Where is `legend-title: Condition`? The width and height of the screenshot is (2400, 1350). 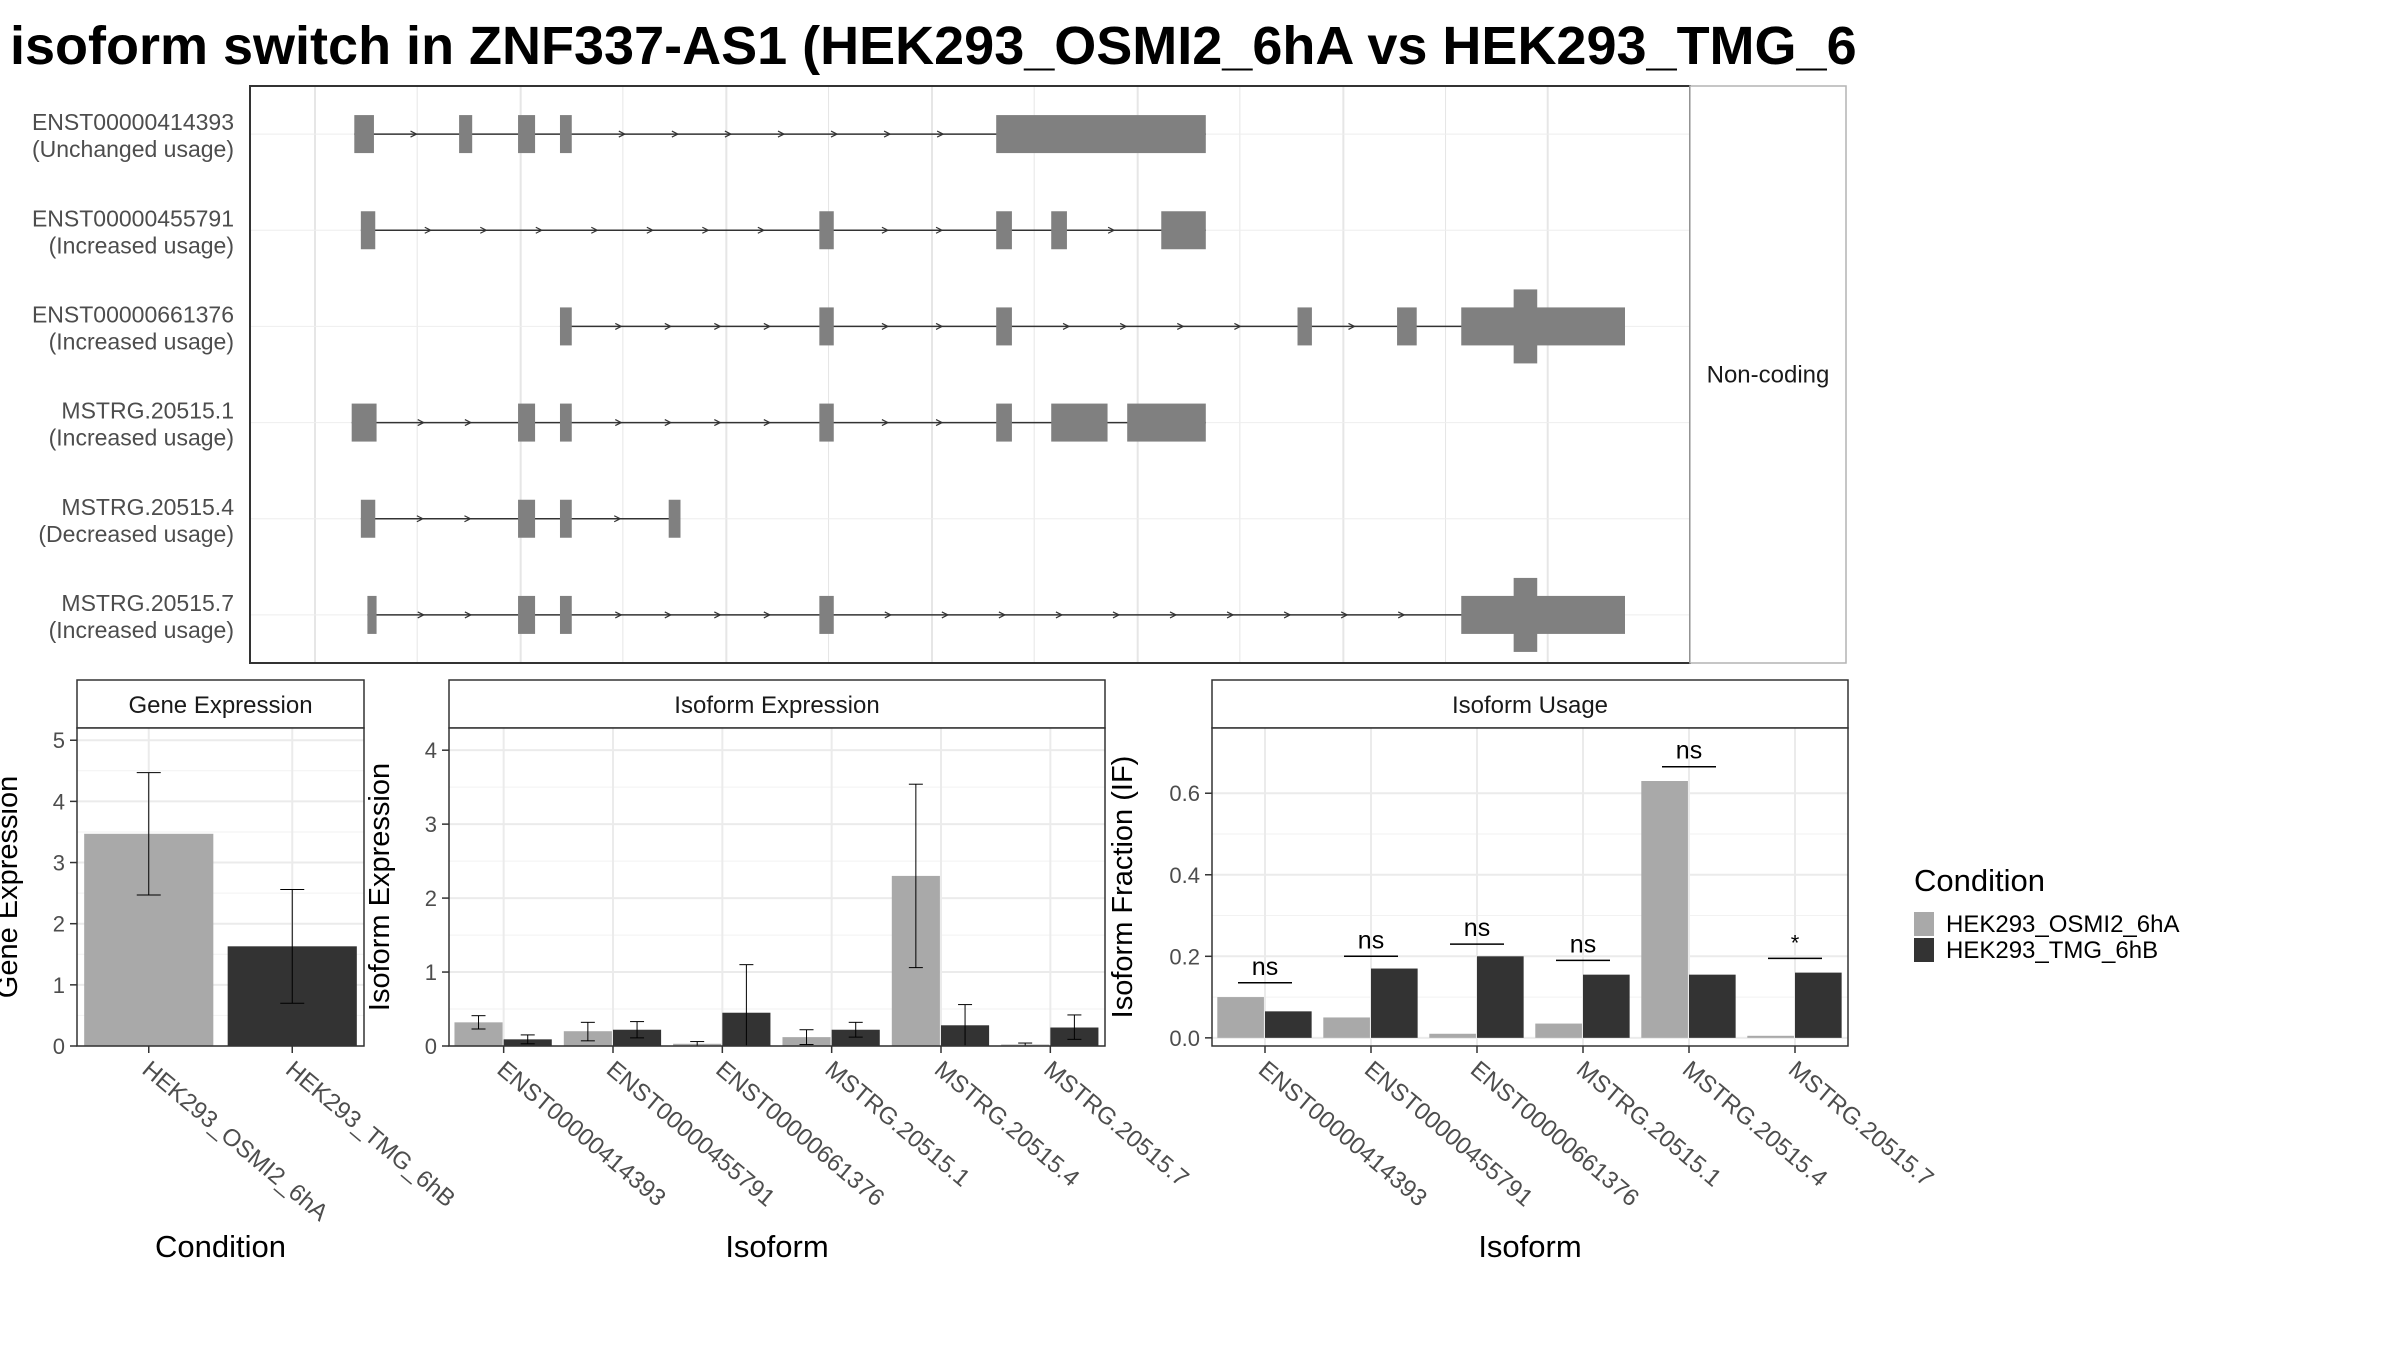 legend-title: Condition is located at coordinates (1979, 880).